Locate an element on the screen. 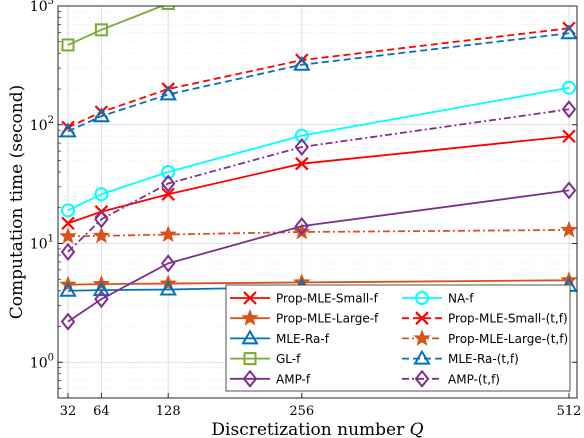 The width and height of the screenshot is (584, 438). y-tick-exponent: 0 is located at coordinates (51, 357).